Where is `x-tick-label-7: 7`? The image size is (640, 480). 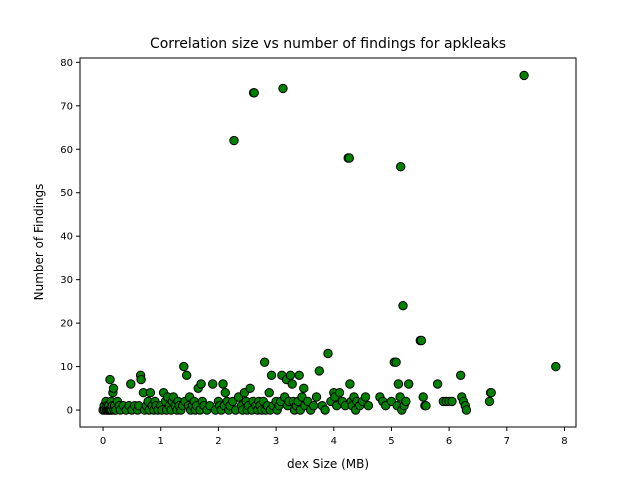 x-tick-label-7: 7 is located at coordinates (507, 441).